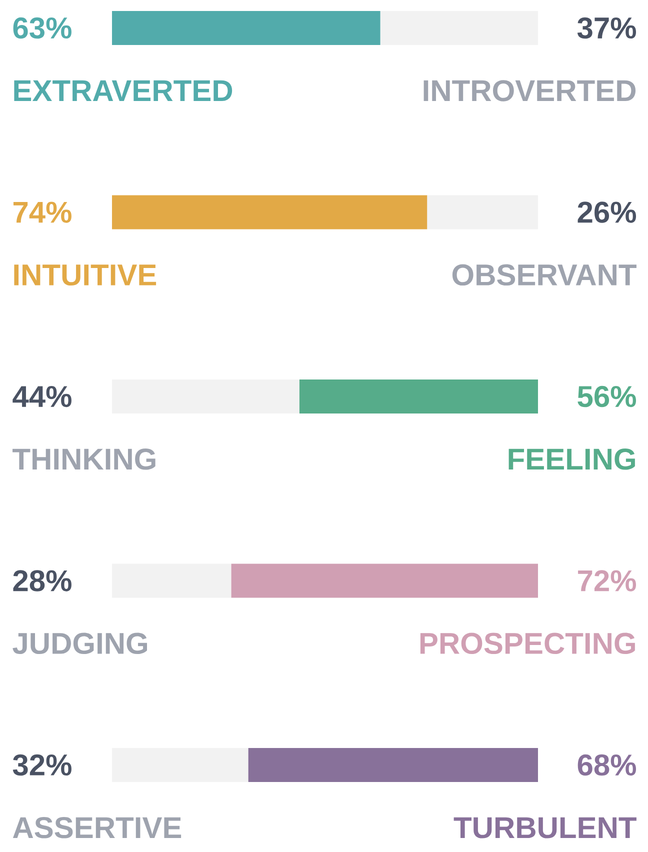 This screenshot has height=852, width=648. Describe the element at coordinates (42, 28) in the screenshot. I see `data-label: 63%` at that location.